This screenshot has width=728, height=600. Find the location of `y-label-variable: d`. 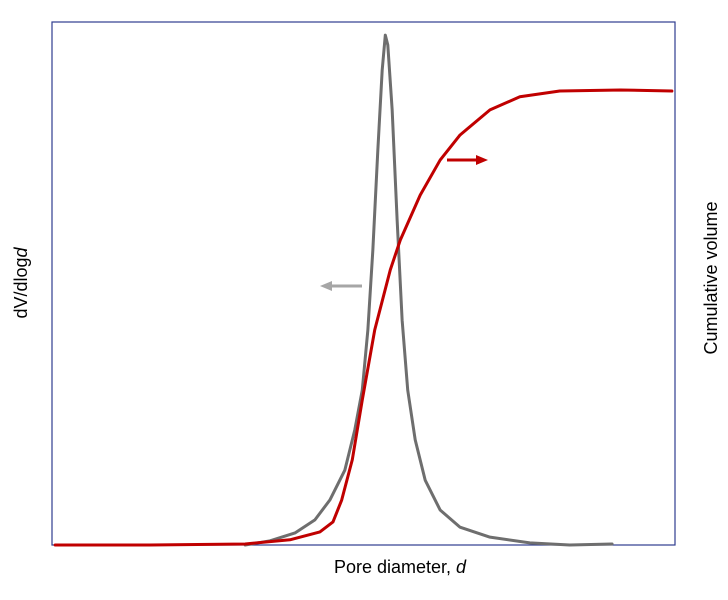

y-label-variable: d is located at coordinates (21, 251).